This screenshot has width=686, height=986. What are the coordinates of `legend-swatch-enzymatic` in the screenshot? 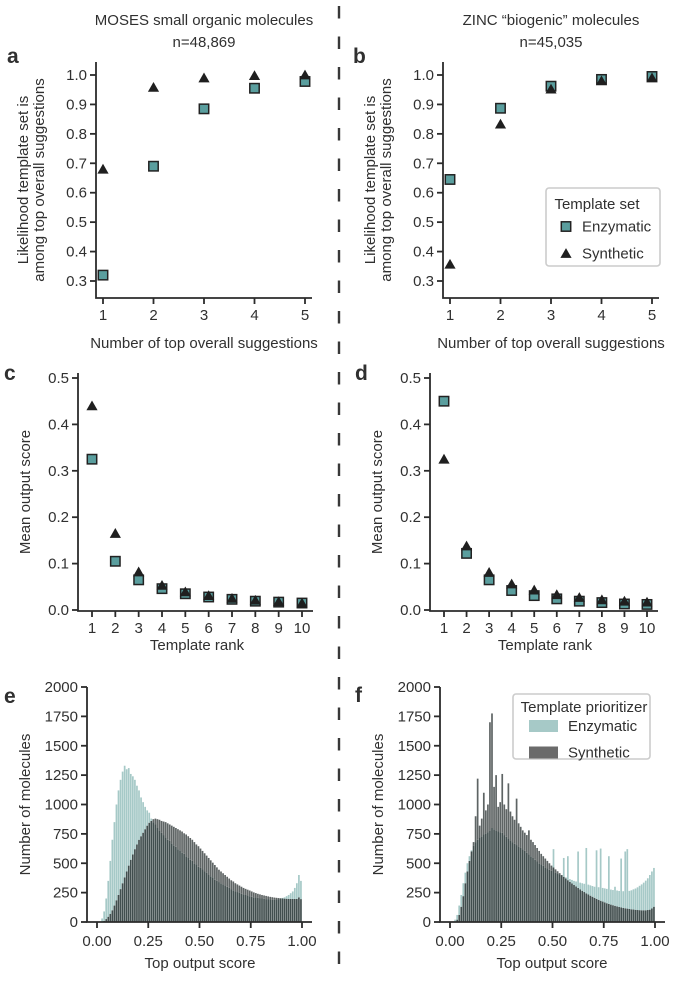 It's located at (543, 726).